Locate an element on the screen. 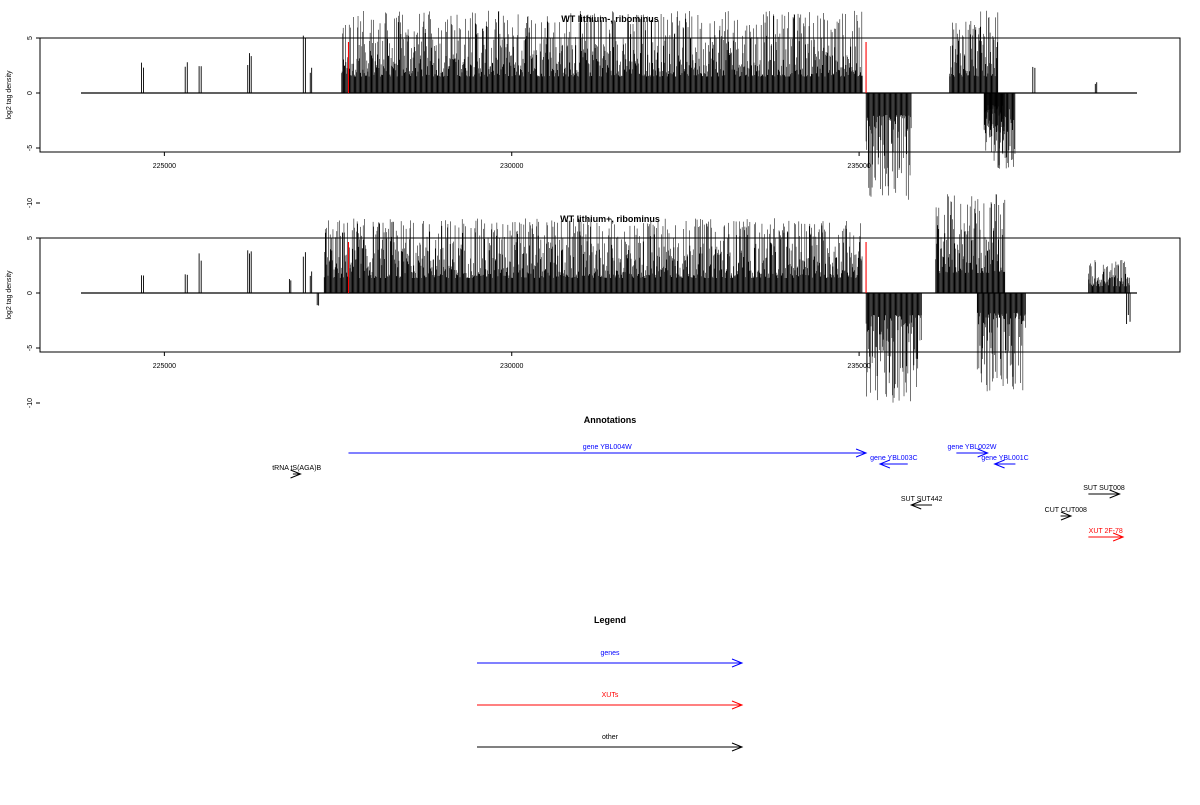  annotation-label: XUT 2F-78 is located at coordinates (1106, 531).